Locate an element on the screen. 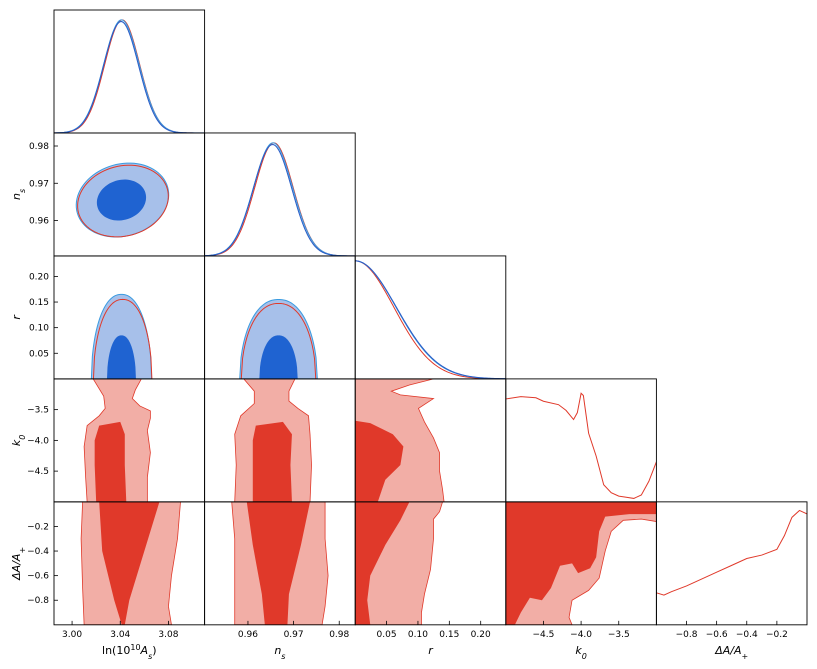  x-tick-label-lnAs: 3.04 is located at coordinates (120, 635).